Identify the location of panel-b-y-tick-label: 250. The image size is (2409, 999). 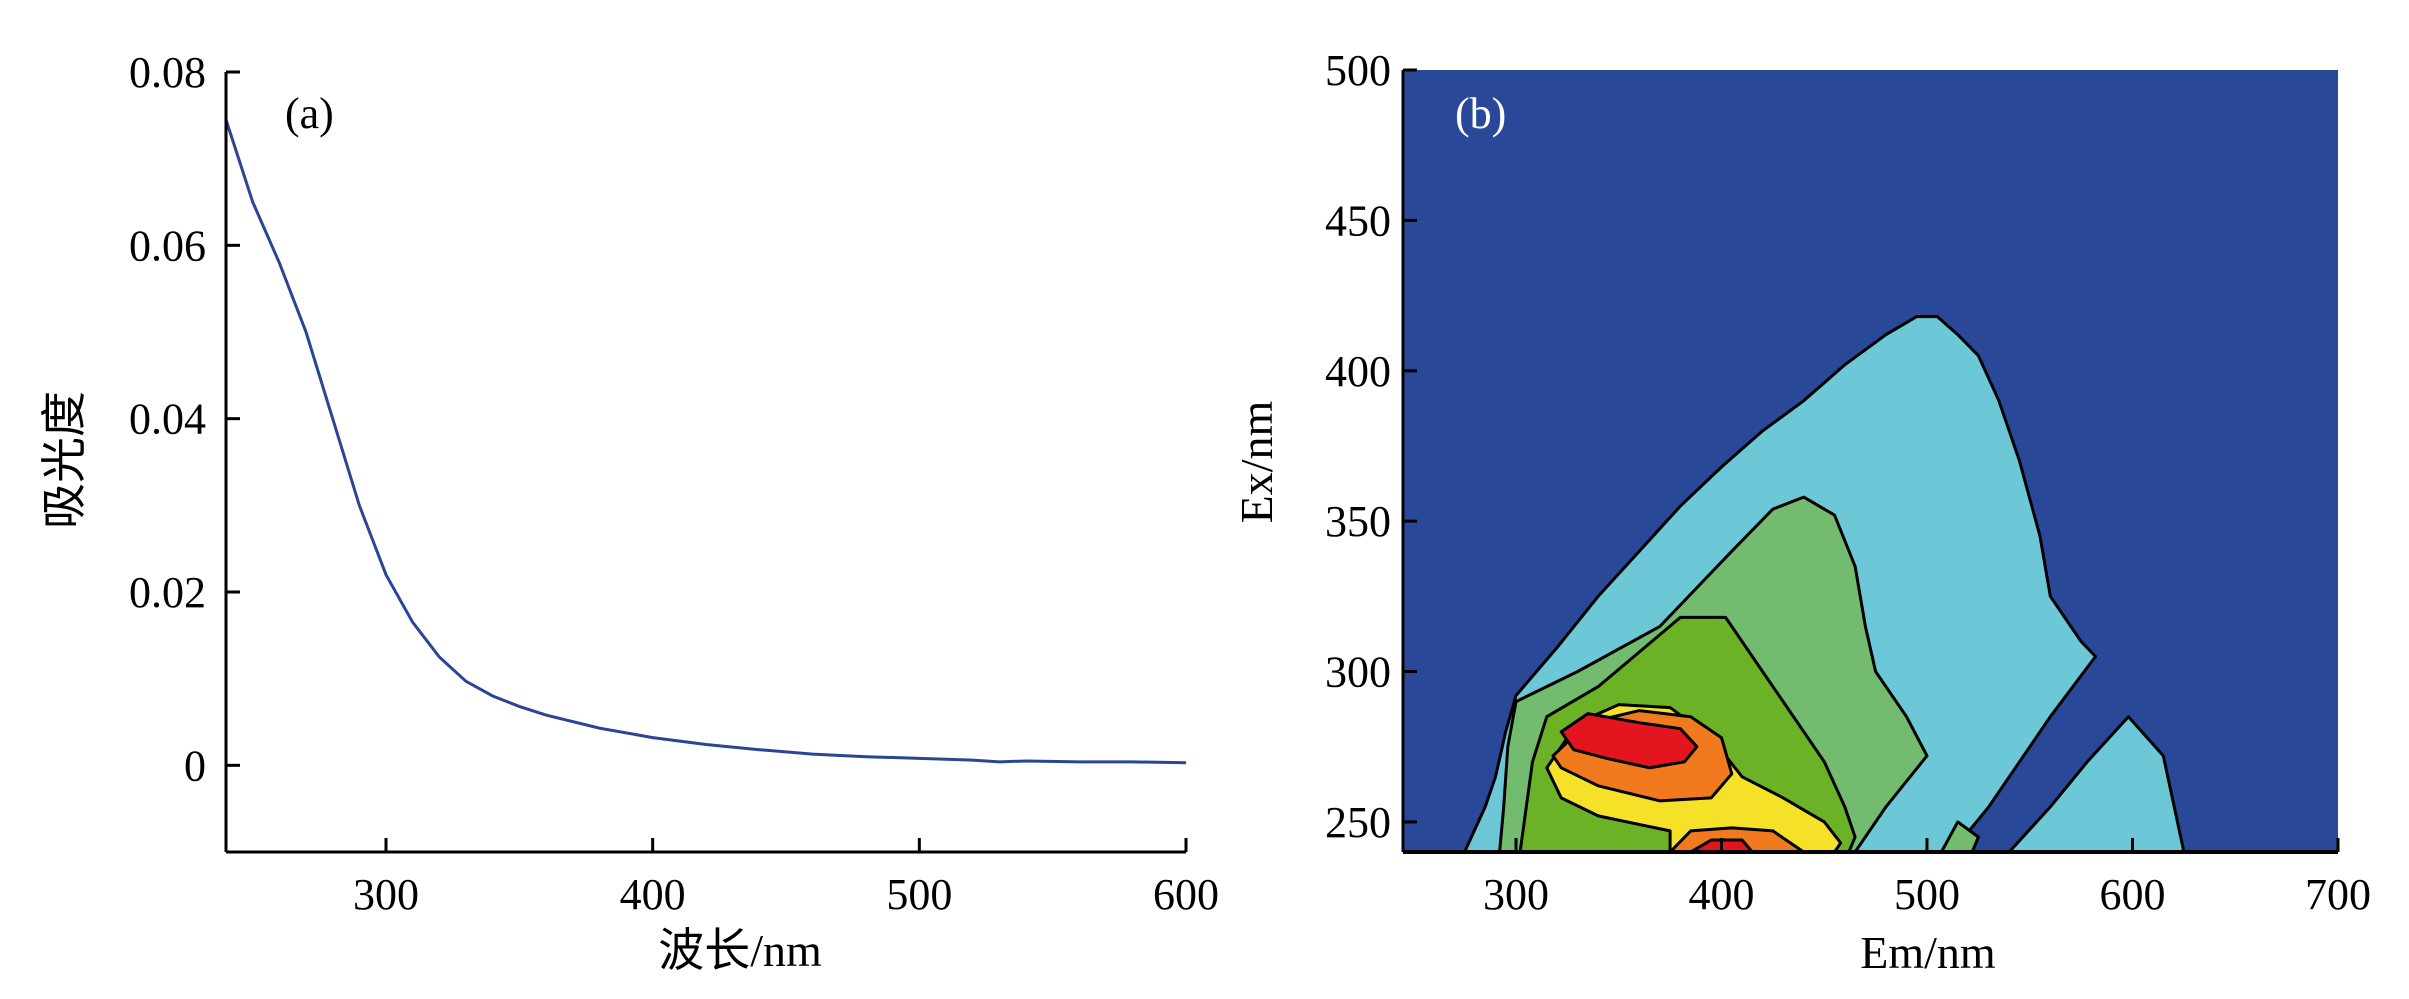
(1358, 822).